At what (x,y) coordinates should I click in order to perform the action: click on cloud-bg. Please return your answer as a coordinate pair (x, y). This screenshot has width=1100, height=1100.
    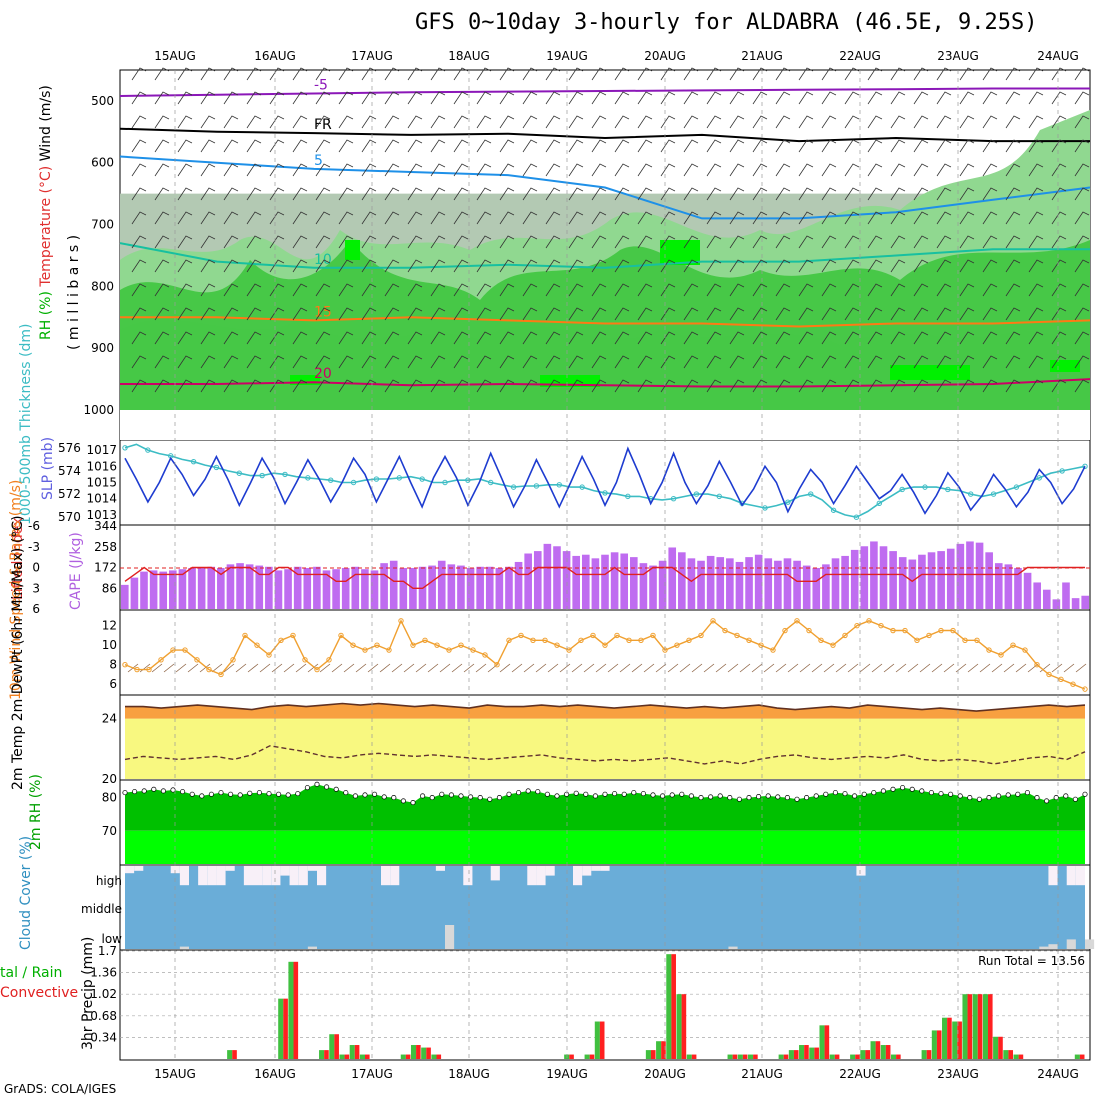
    Looking at the image, I should click on (605, 907).